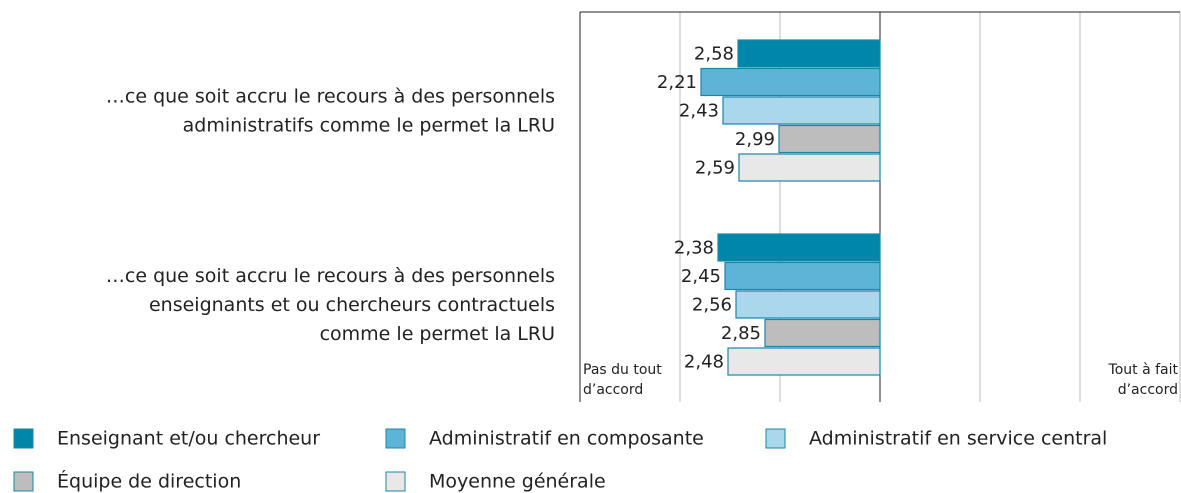 The image size is (1181, 493). I want to click on legend-label: Enseignant et/ou chercheur, so click(188, 439).